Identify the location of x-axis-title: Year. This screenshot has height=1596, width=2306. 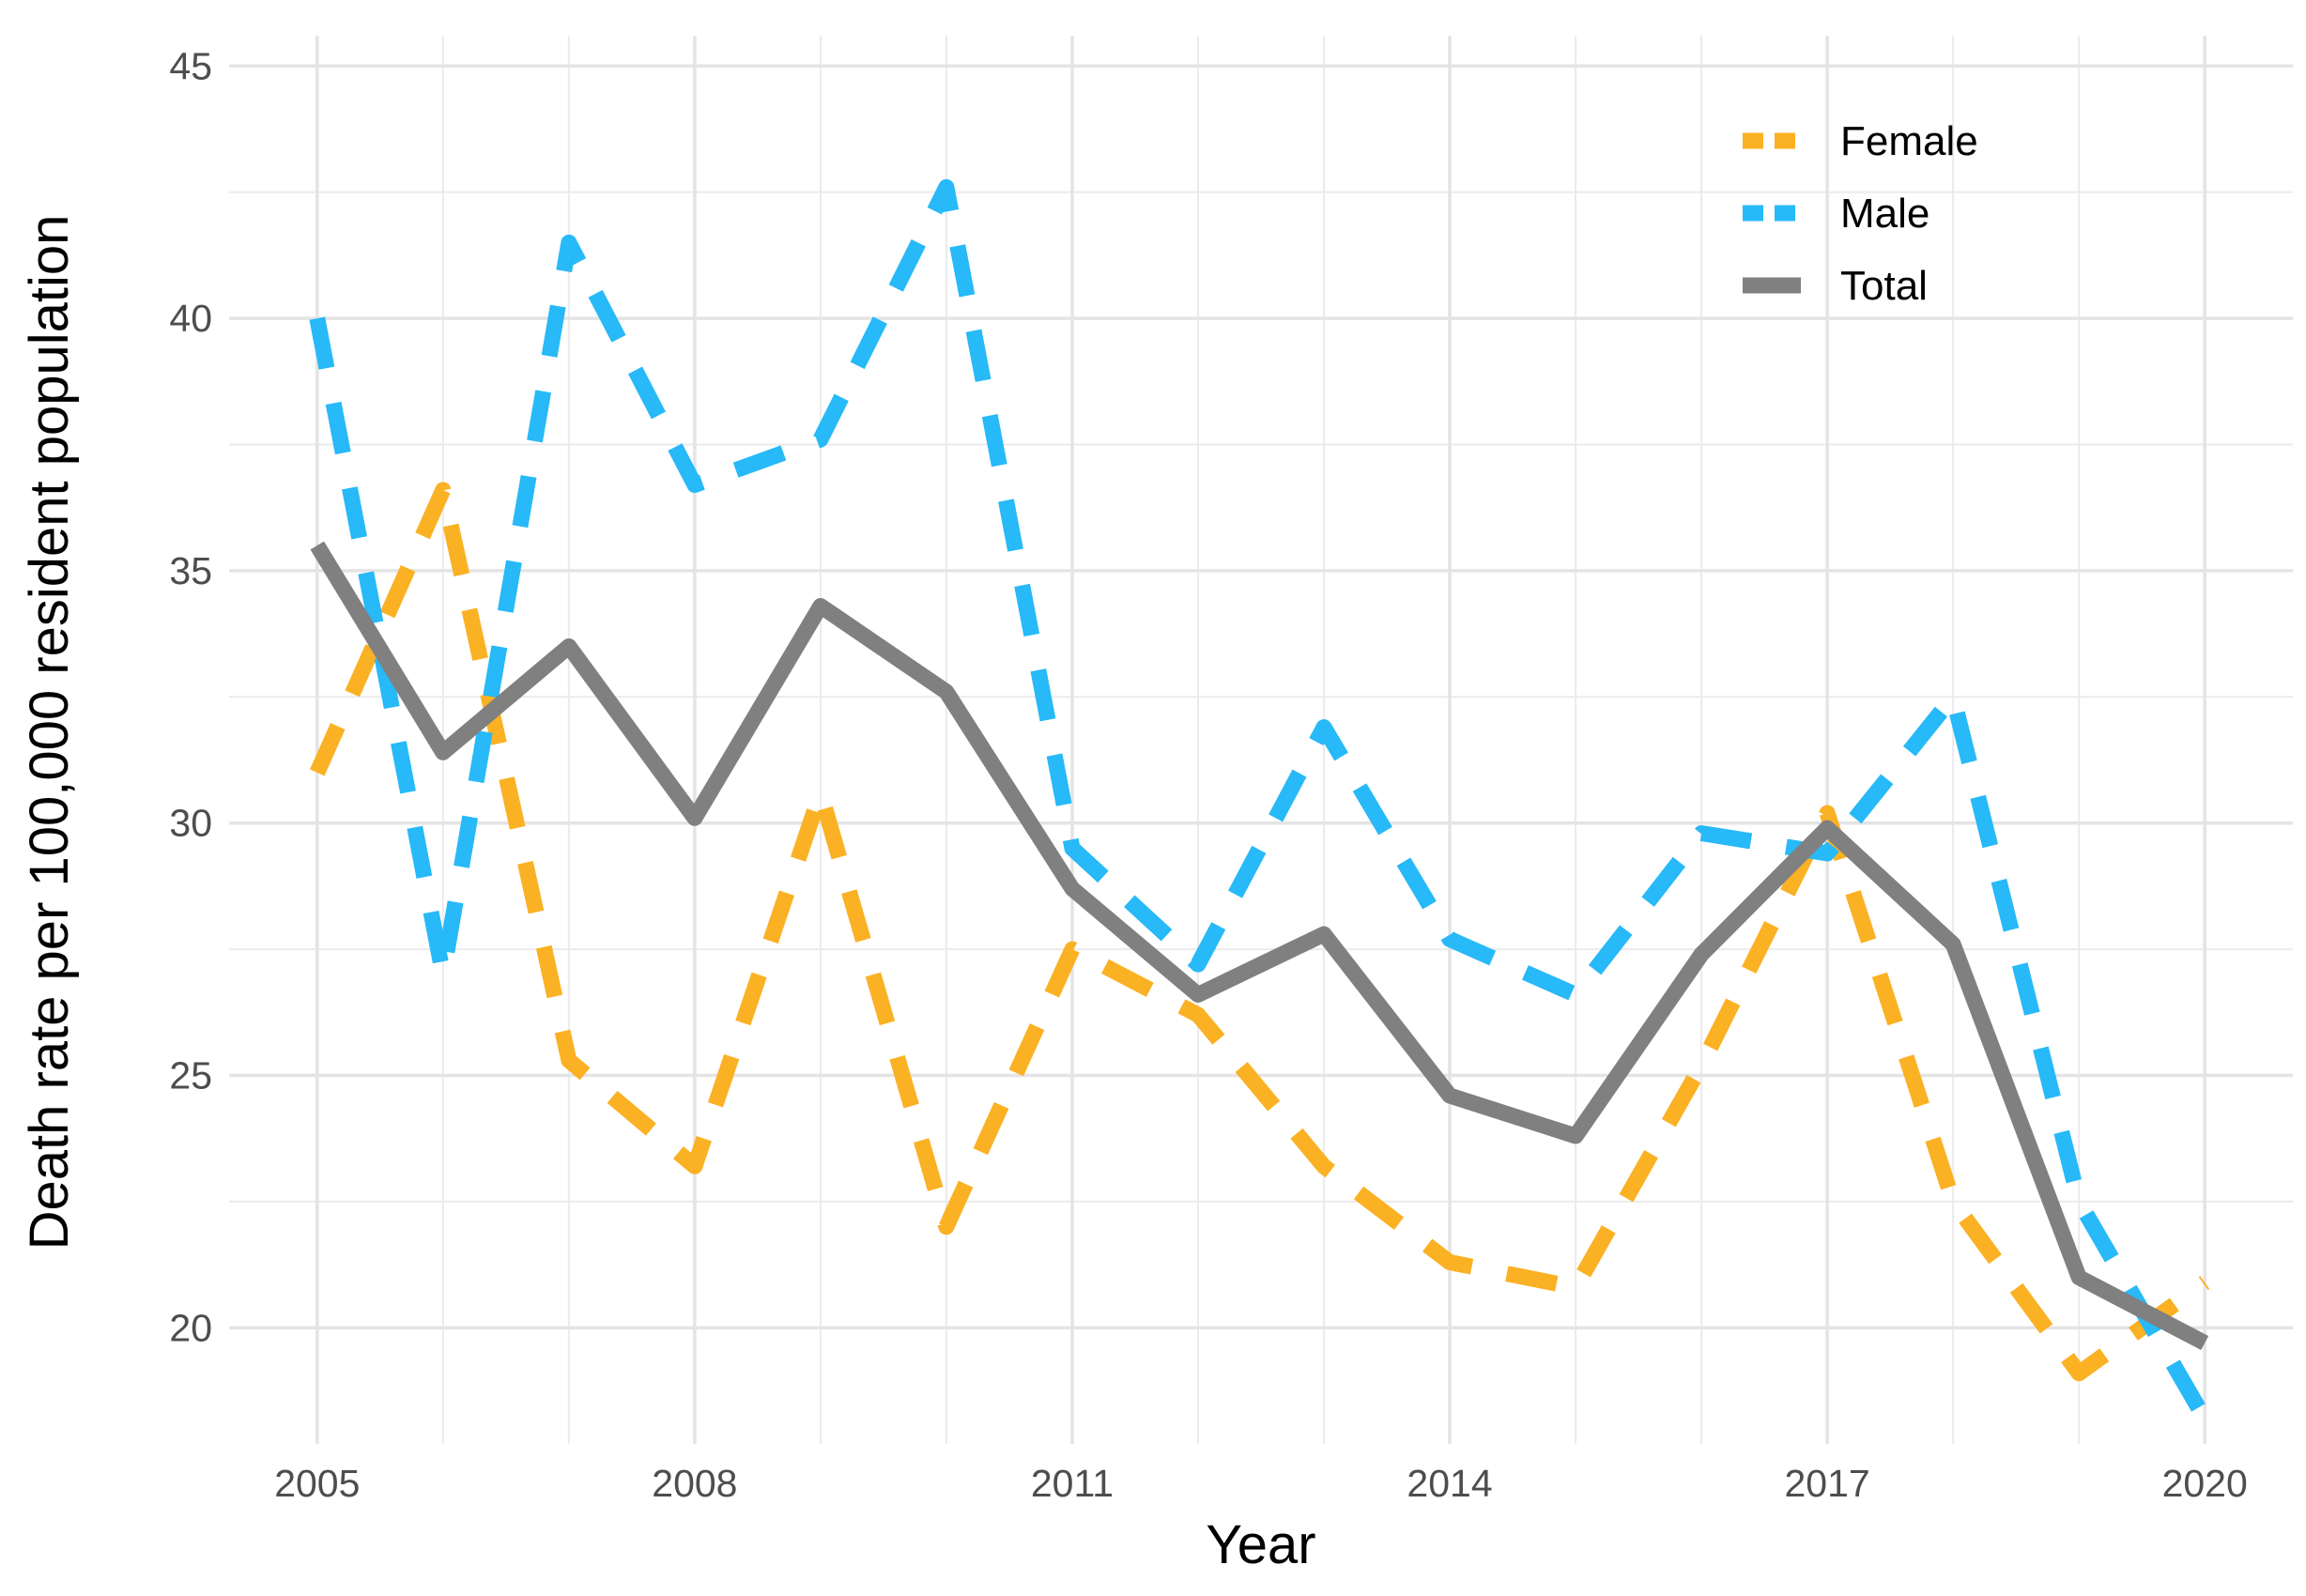
(1260, 1545).